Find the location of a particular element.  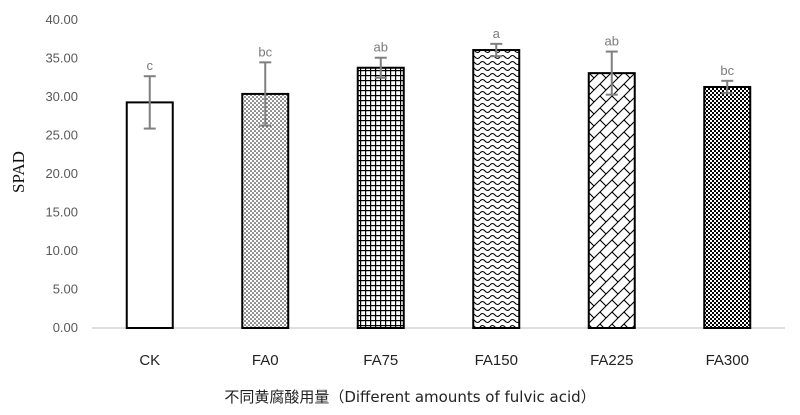

y-tick-label: 5.00 is located at coordinates (65, 289).